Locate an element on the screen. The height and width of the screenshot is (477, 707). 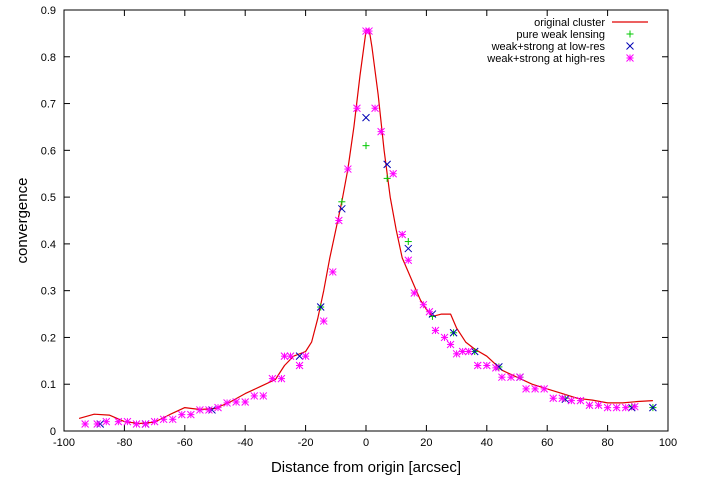
y-tick-label: 0.9 is located at coordinates (48, 11).